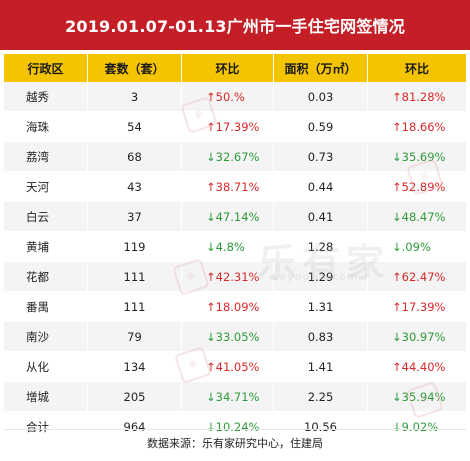 The image size is (470, 461). I want to click on units-cell: 964, so click(135, 426).